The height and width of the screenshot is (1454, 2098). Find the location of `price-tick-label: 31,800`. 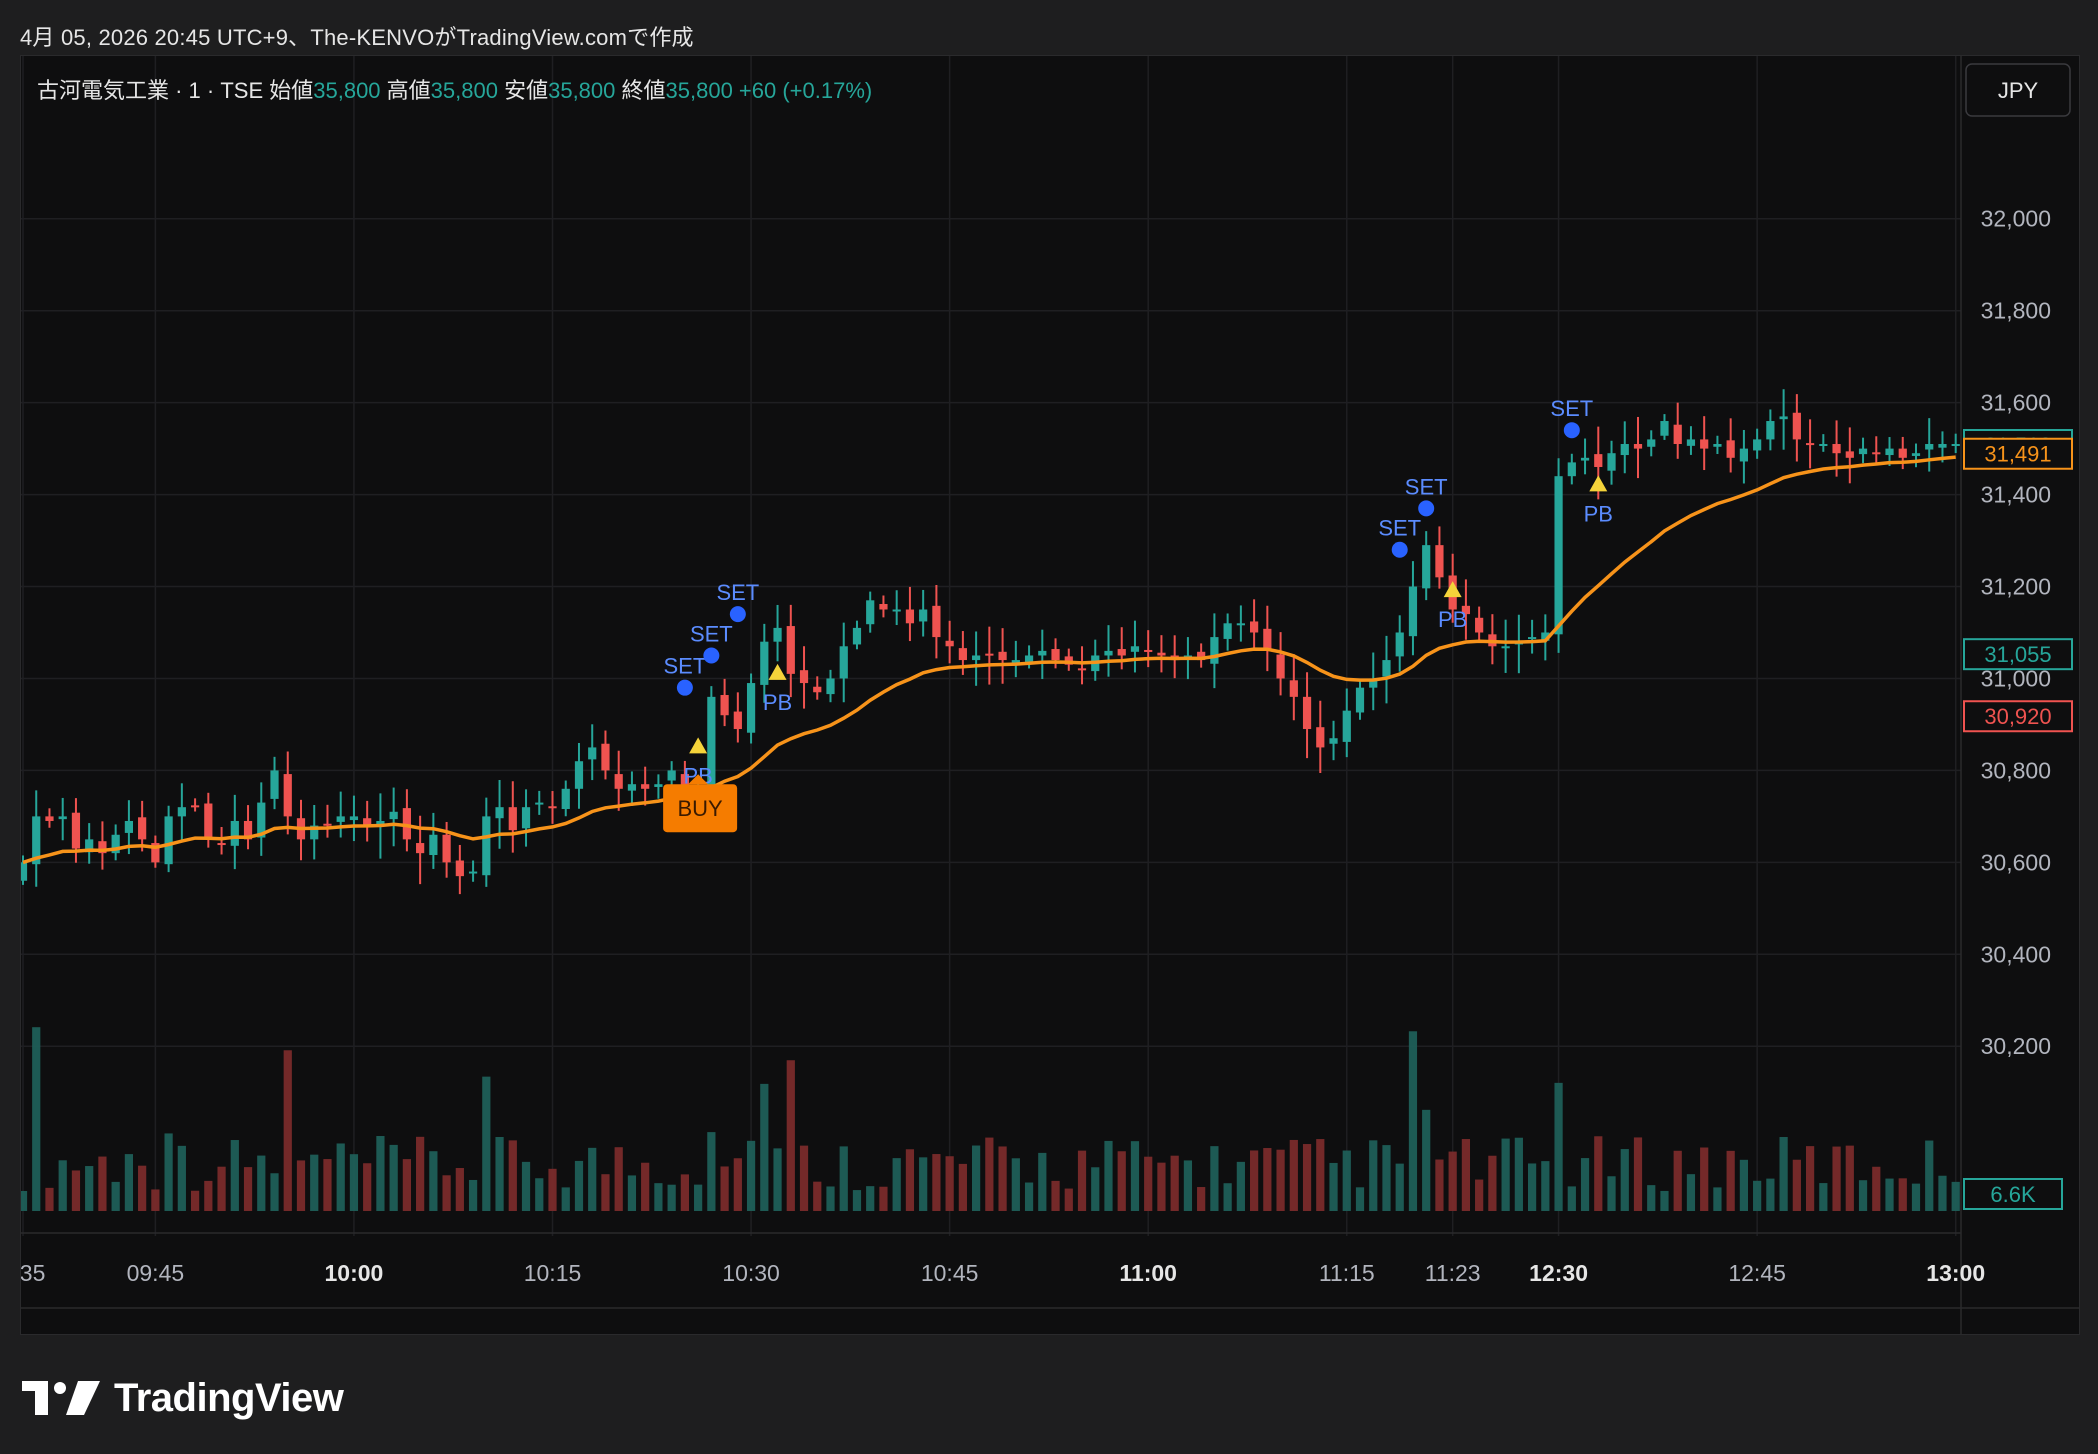

price-tick-label: 31,800 is located at coordinates (2016, 311).